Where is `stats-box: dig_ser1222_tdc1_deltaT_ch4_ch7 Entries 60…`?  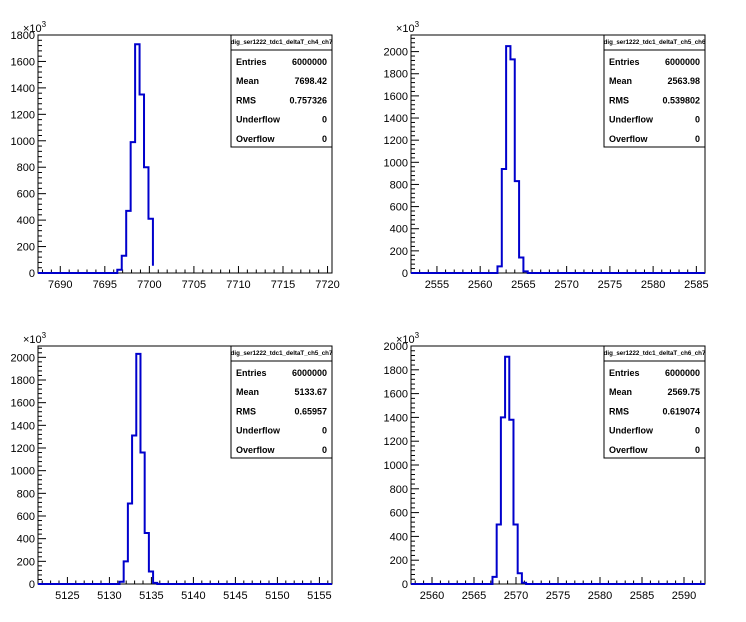 stats-box: dig_ser1222_tdc1_deltaT_ch4_ch7 Entries 60… is located at coordinates (281, 91).